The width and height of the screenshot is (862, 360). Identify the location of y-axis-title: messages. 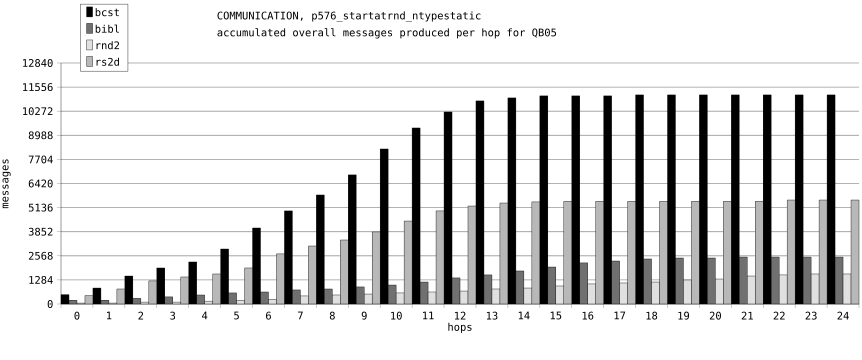
(6, 183).